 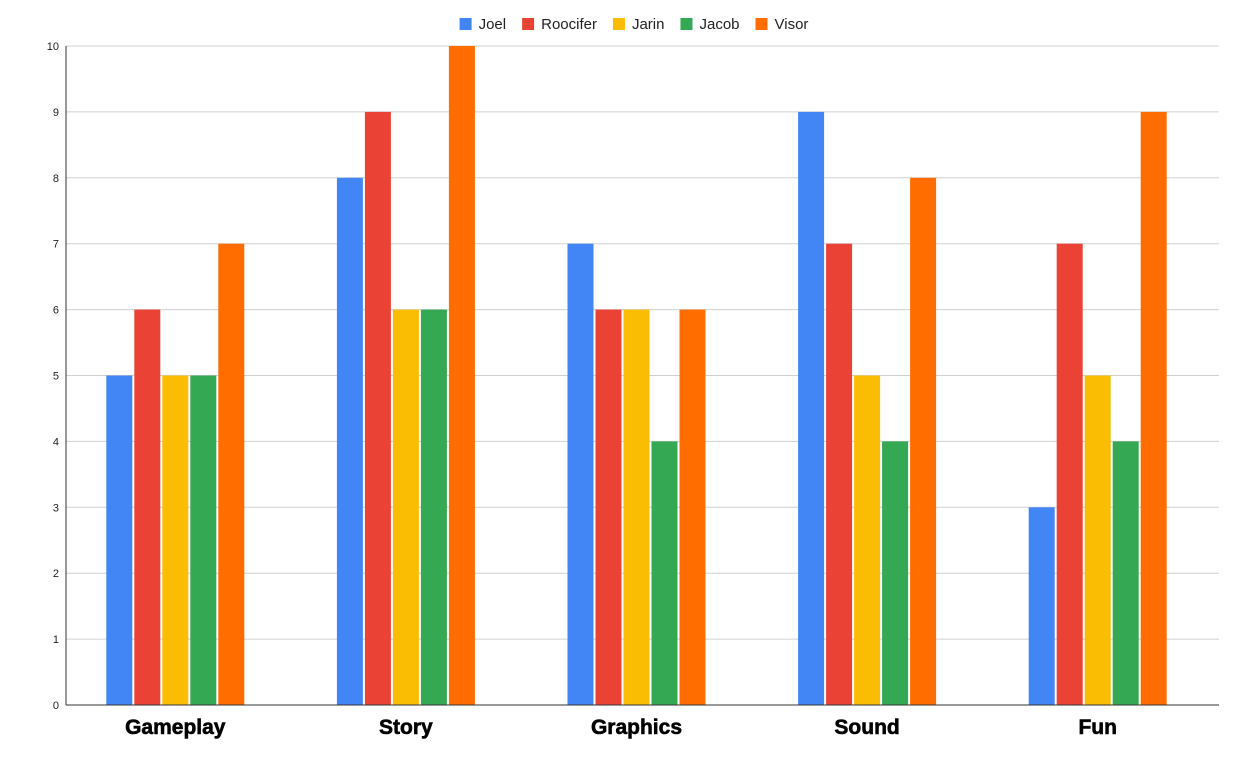 What do you see at coordinates (1097, 727) in the screenshot?
I see `x-tick-label: Fun` at bounding box center [1097, 727].